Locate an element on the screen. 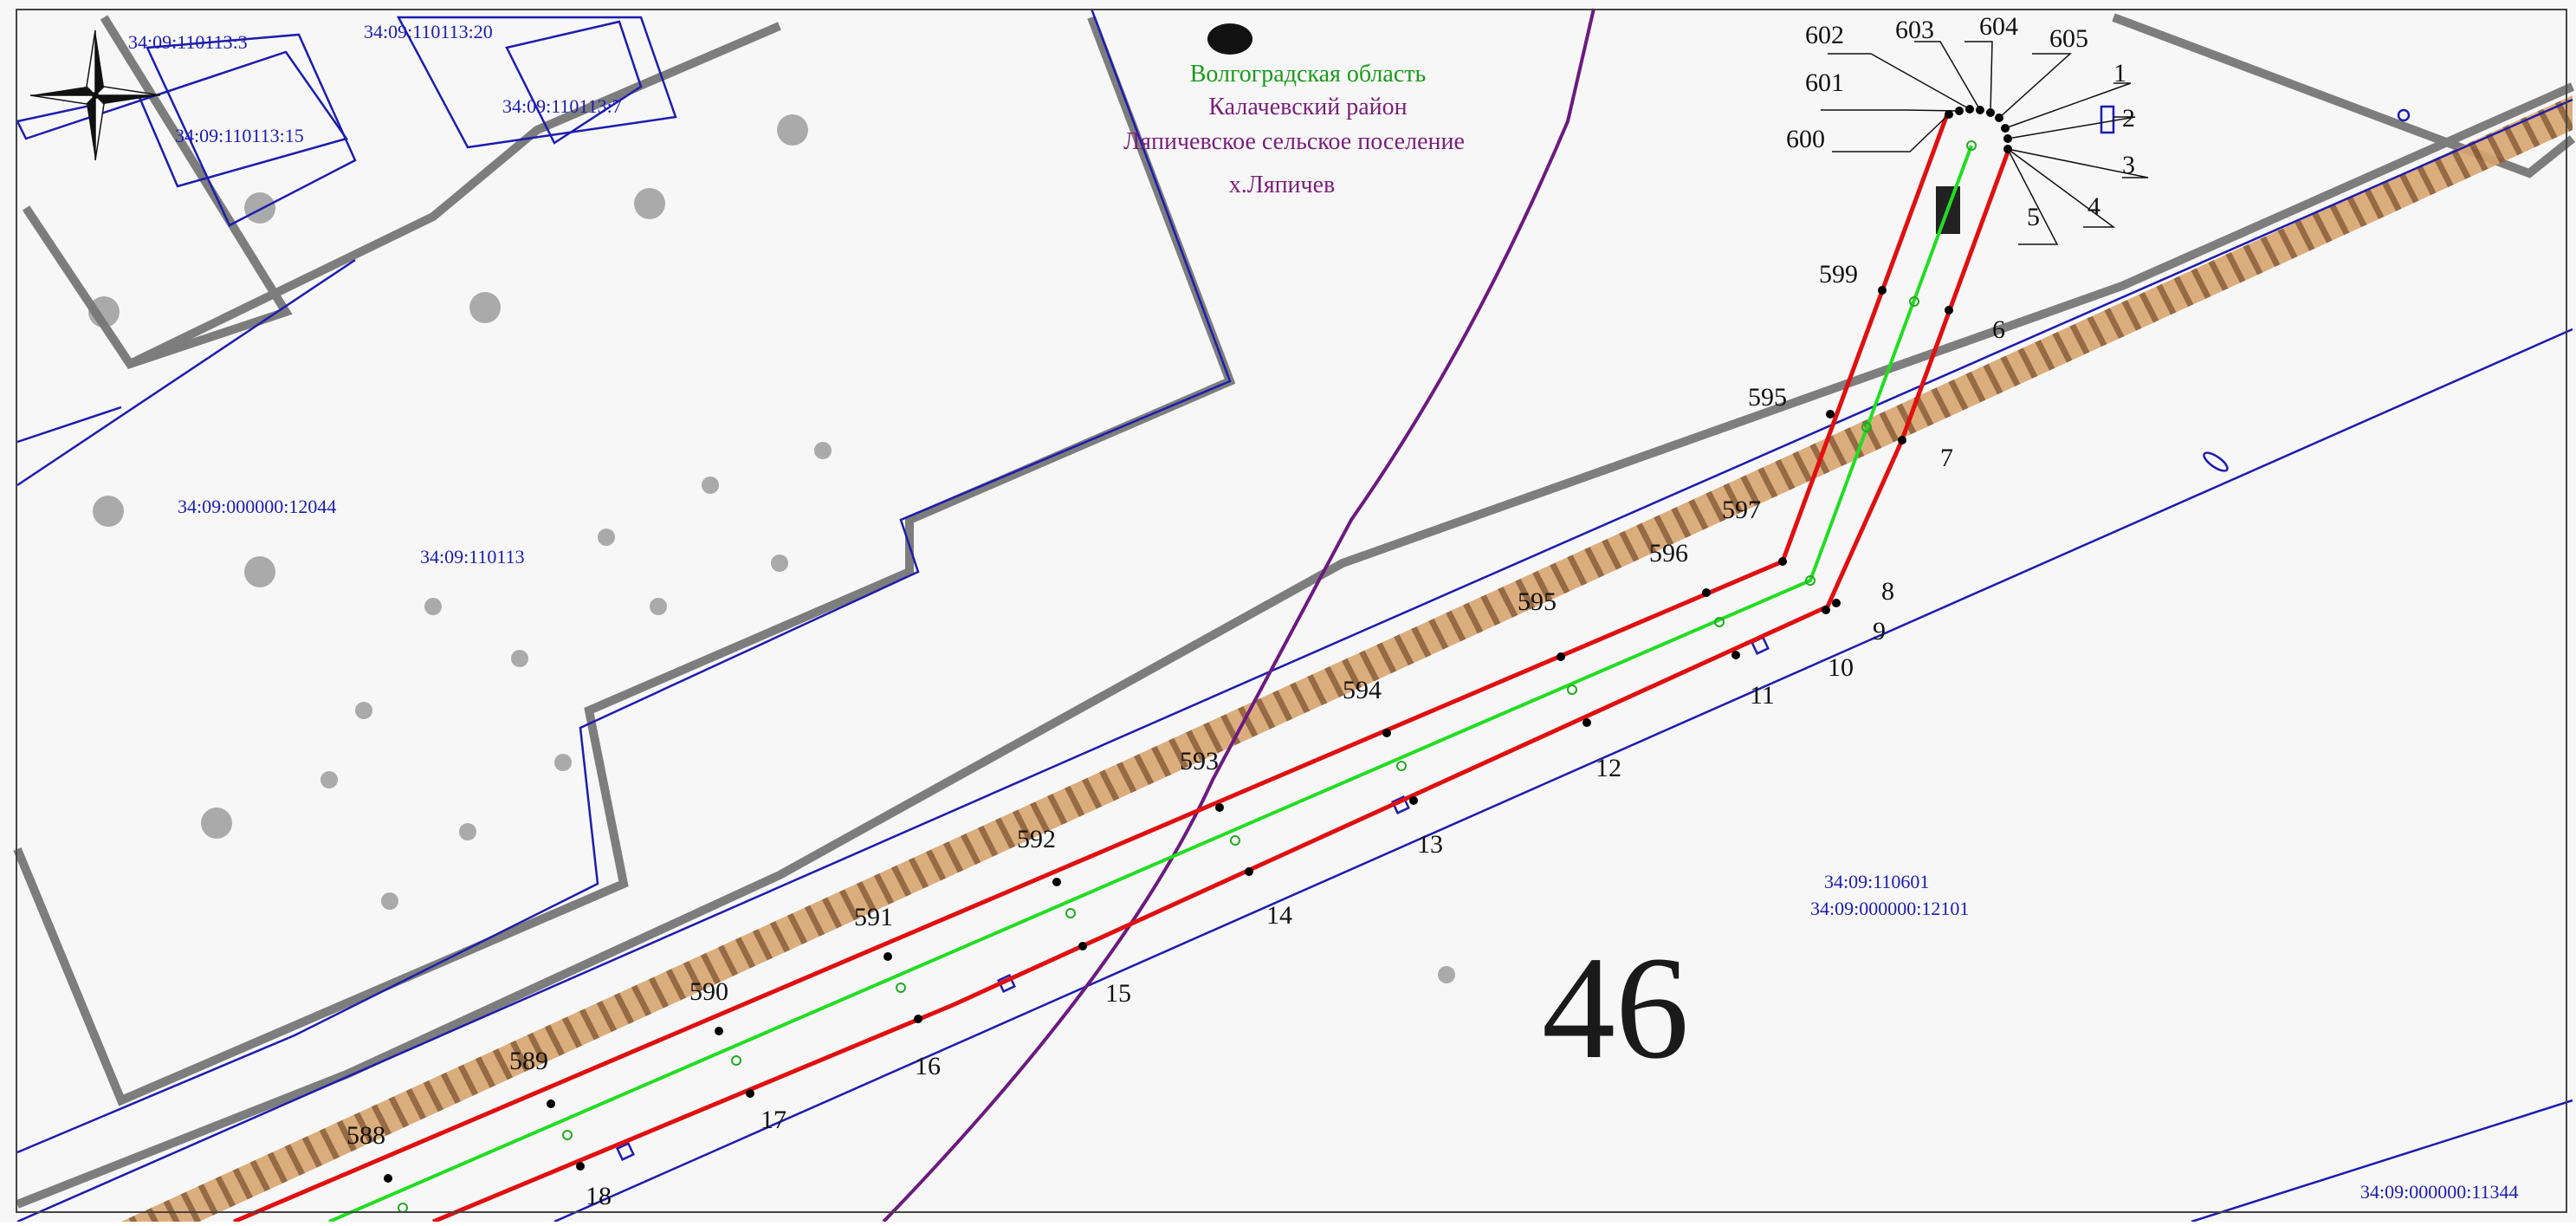 The height and width of the screenshot is (1226, 2576). point-label-12: 12 is located at coordinates (1608, 768).